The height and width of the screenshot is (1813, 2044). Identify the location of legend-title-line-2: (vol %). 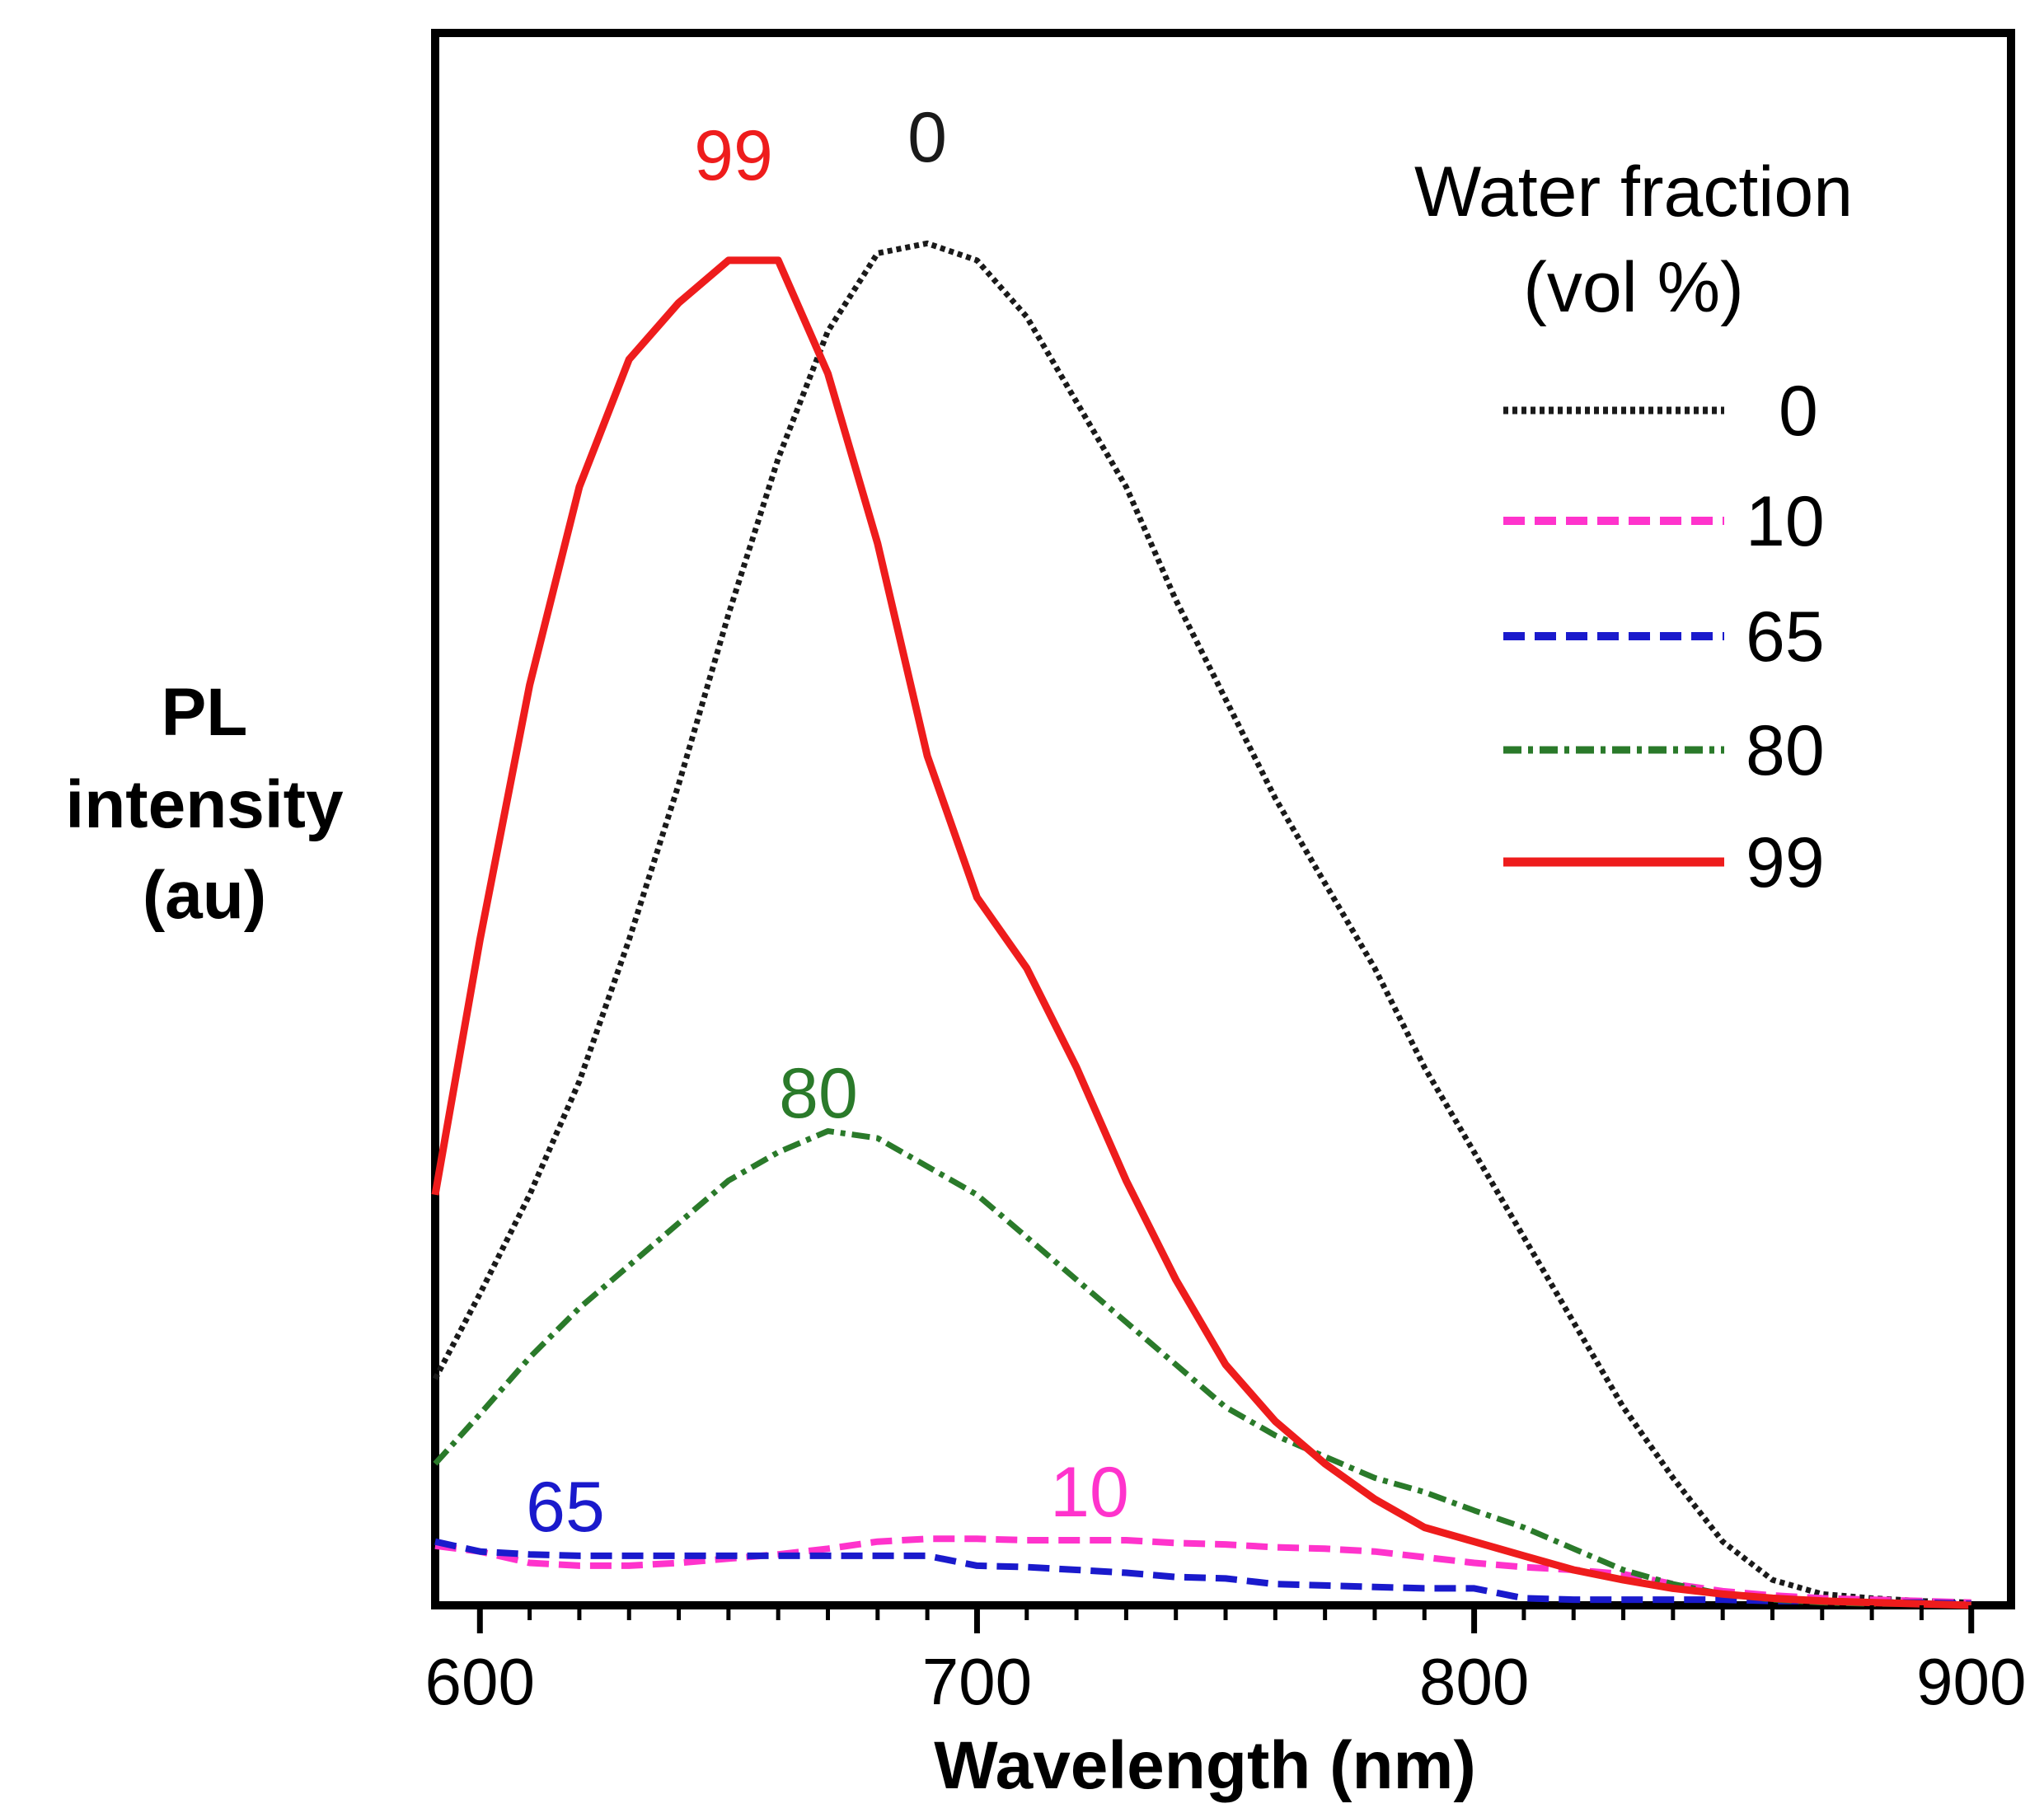
(1633, 287).